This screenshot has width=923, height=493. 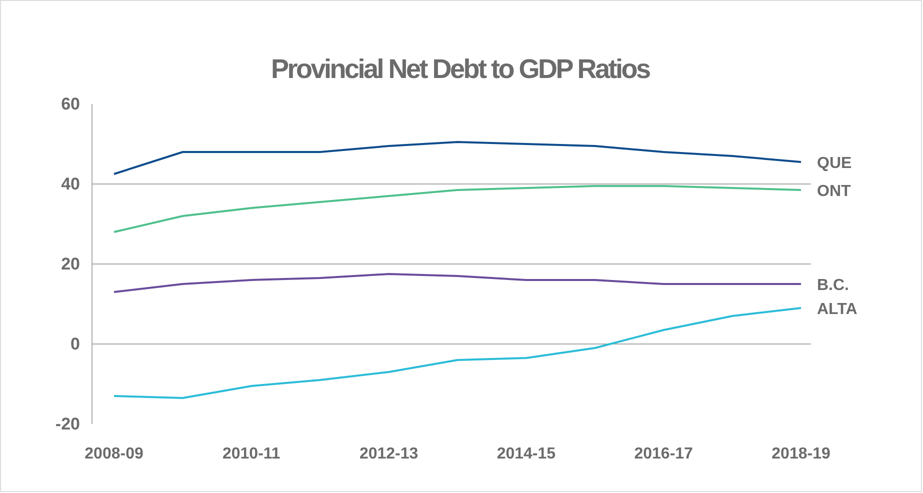 I want to click on series-label: B.C., so click(x=833, y=285).